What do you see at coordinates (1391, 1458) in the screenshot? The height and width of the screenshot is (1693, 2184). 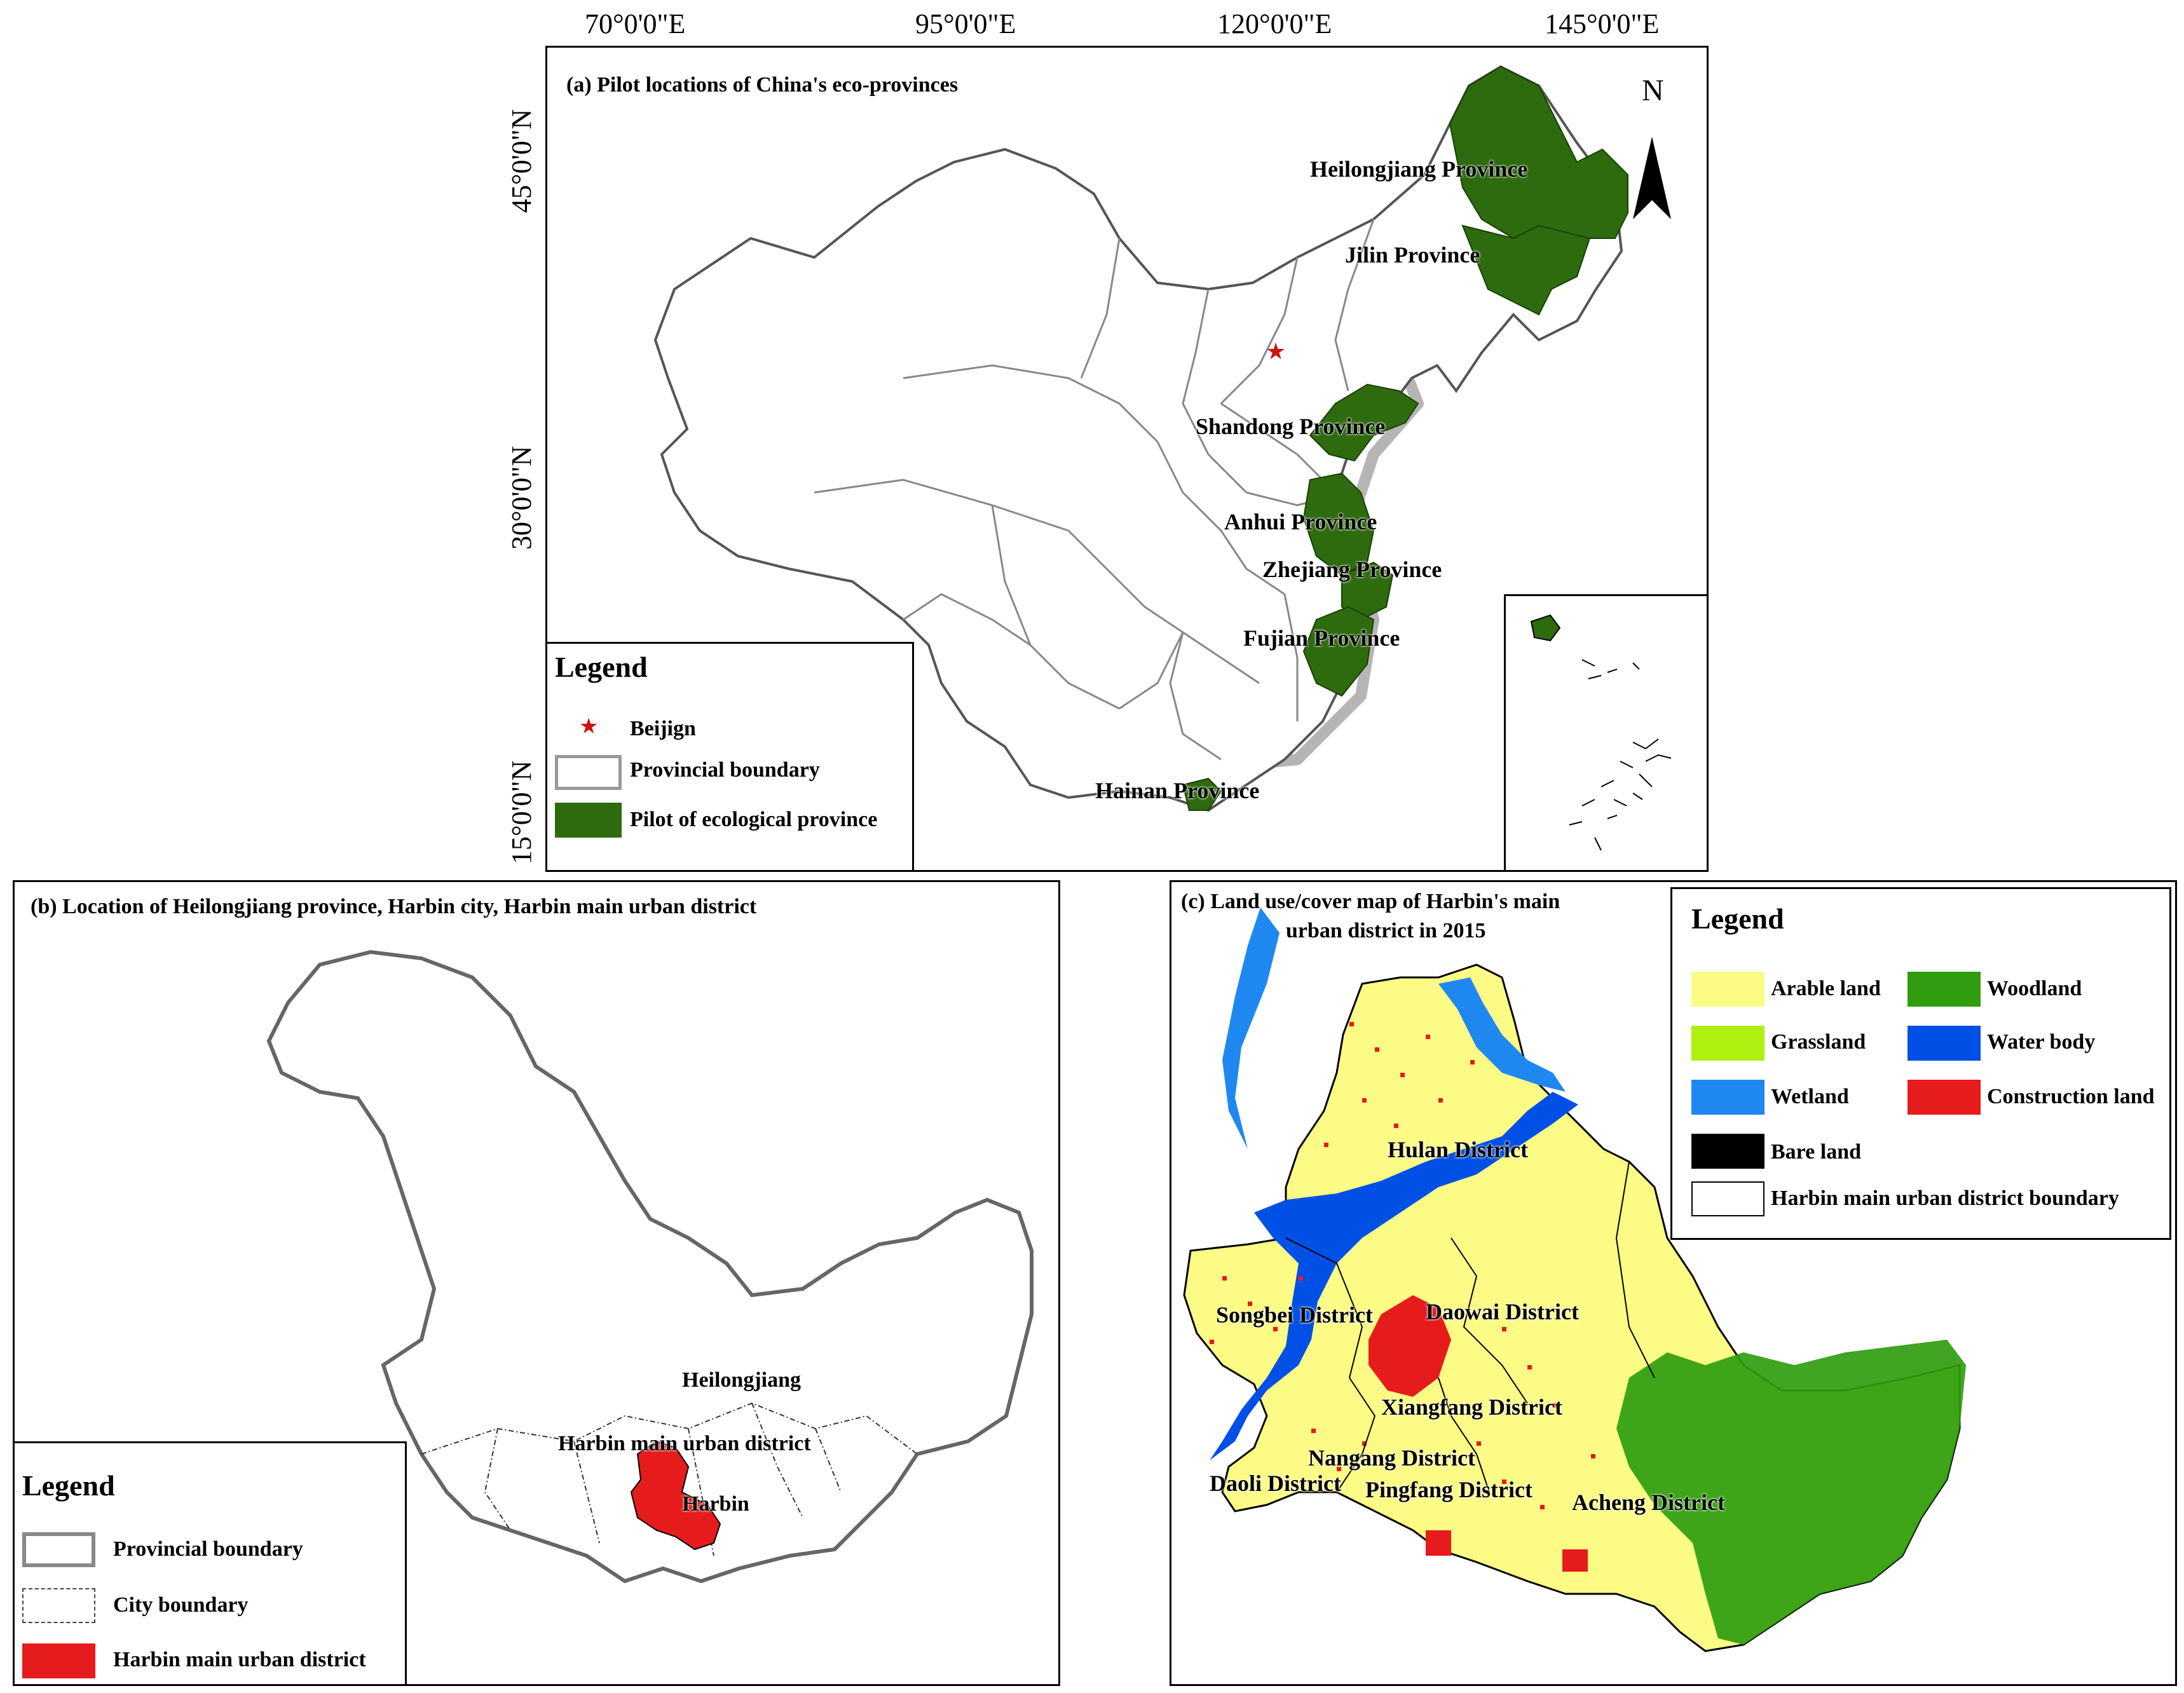 I see `label-nangang: Nangang District` at bounding box center [1391, 1458].